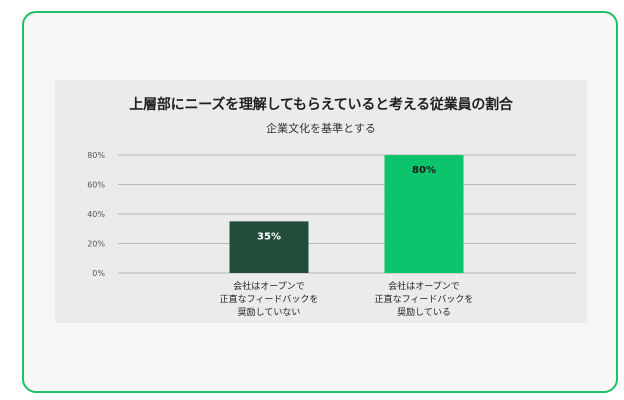 Image resolution: width=624 pixels, height=400 pixels. I want to click on y-tick-label: 20%, so click(96, 244).